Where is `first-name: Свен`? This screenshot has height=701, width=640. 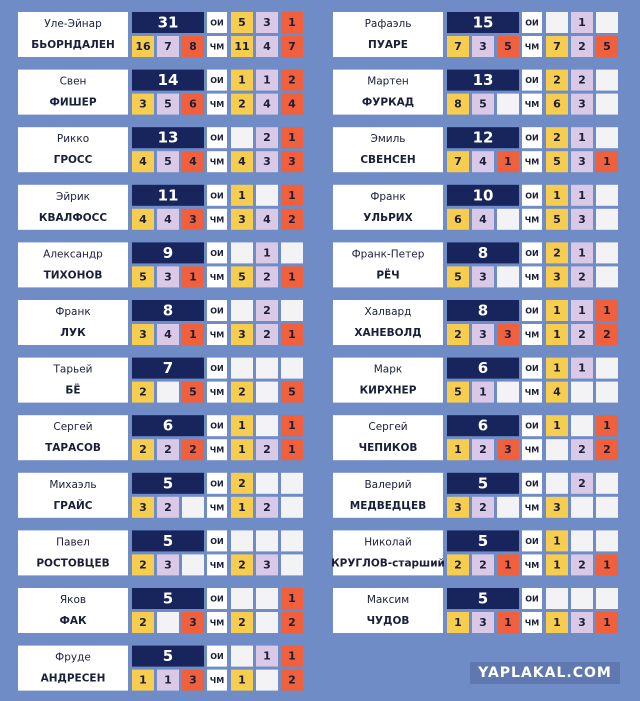
first-name: Свен is located at coordinates (73, 82).